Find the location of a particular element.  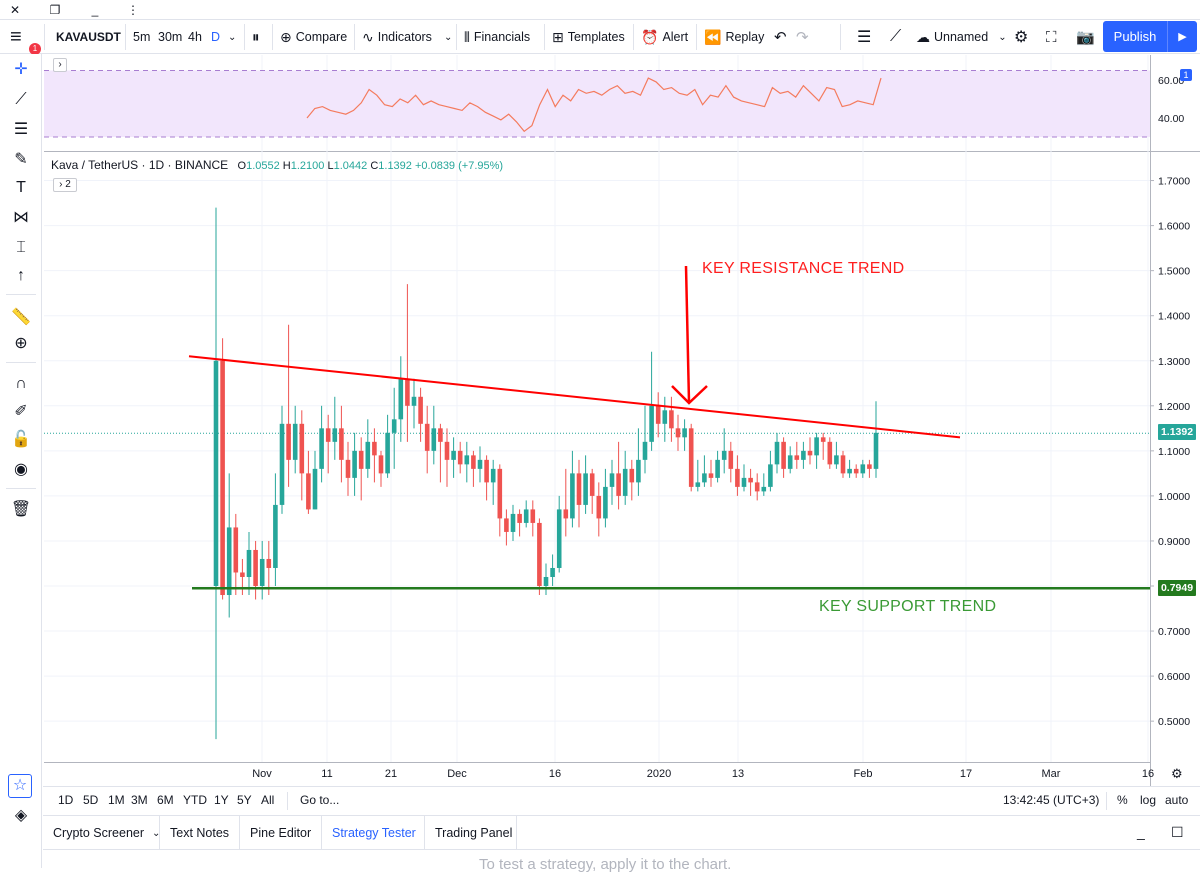

ruler-icon: 📏 is located at coordinates (21, 317).